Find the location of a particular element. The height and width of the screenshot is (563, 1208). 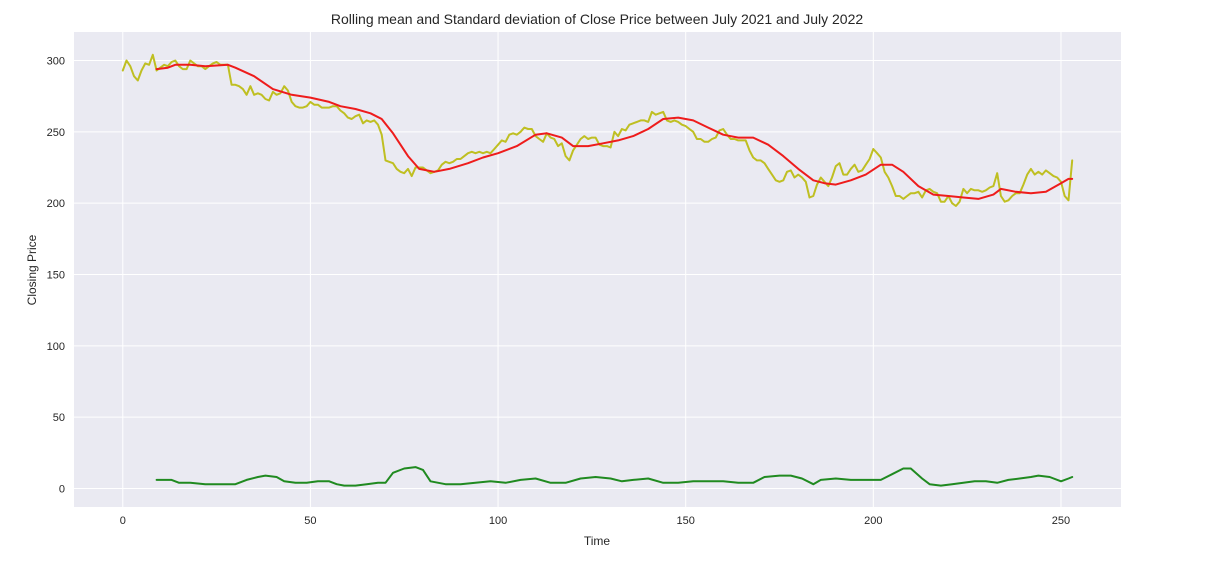

y-tick-label: 250 is located at coordinates (56, 133).